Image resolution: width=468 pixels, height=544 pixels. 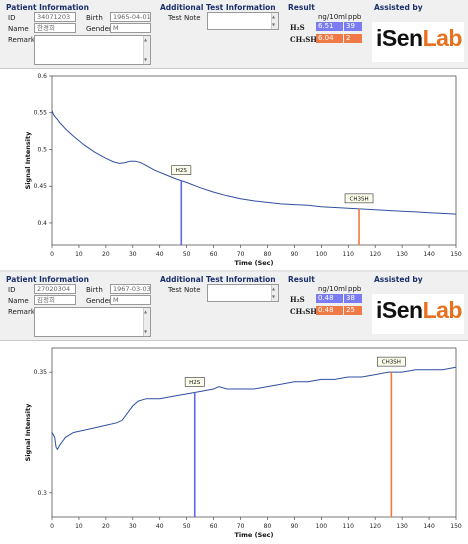 What do you see at coordinates (329, 310) in the screenshot?
I see `ch3sh-ng-value: 0.48` at bounding box center [329, 310].